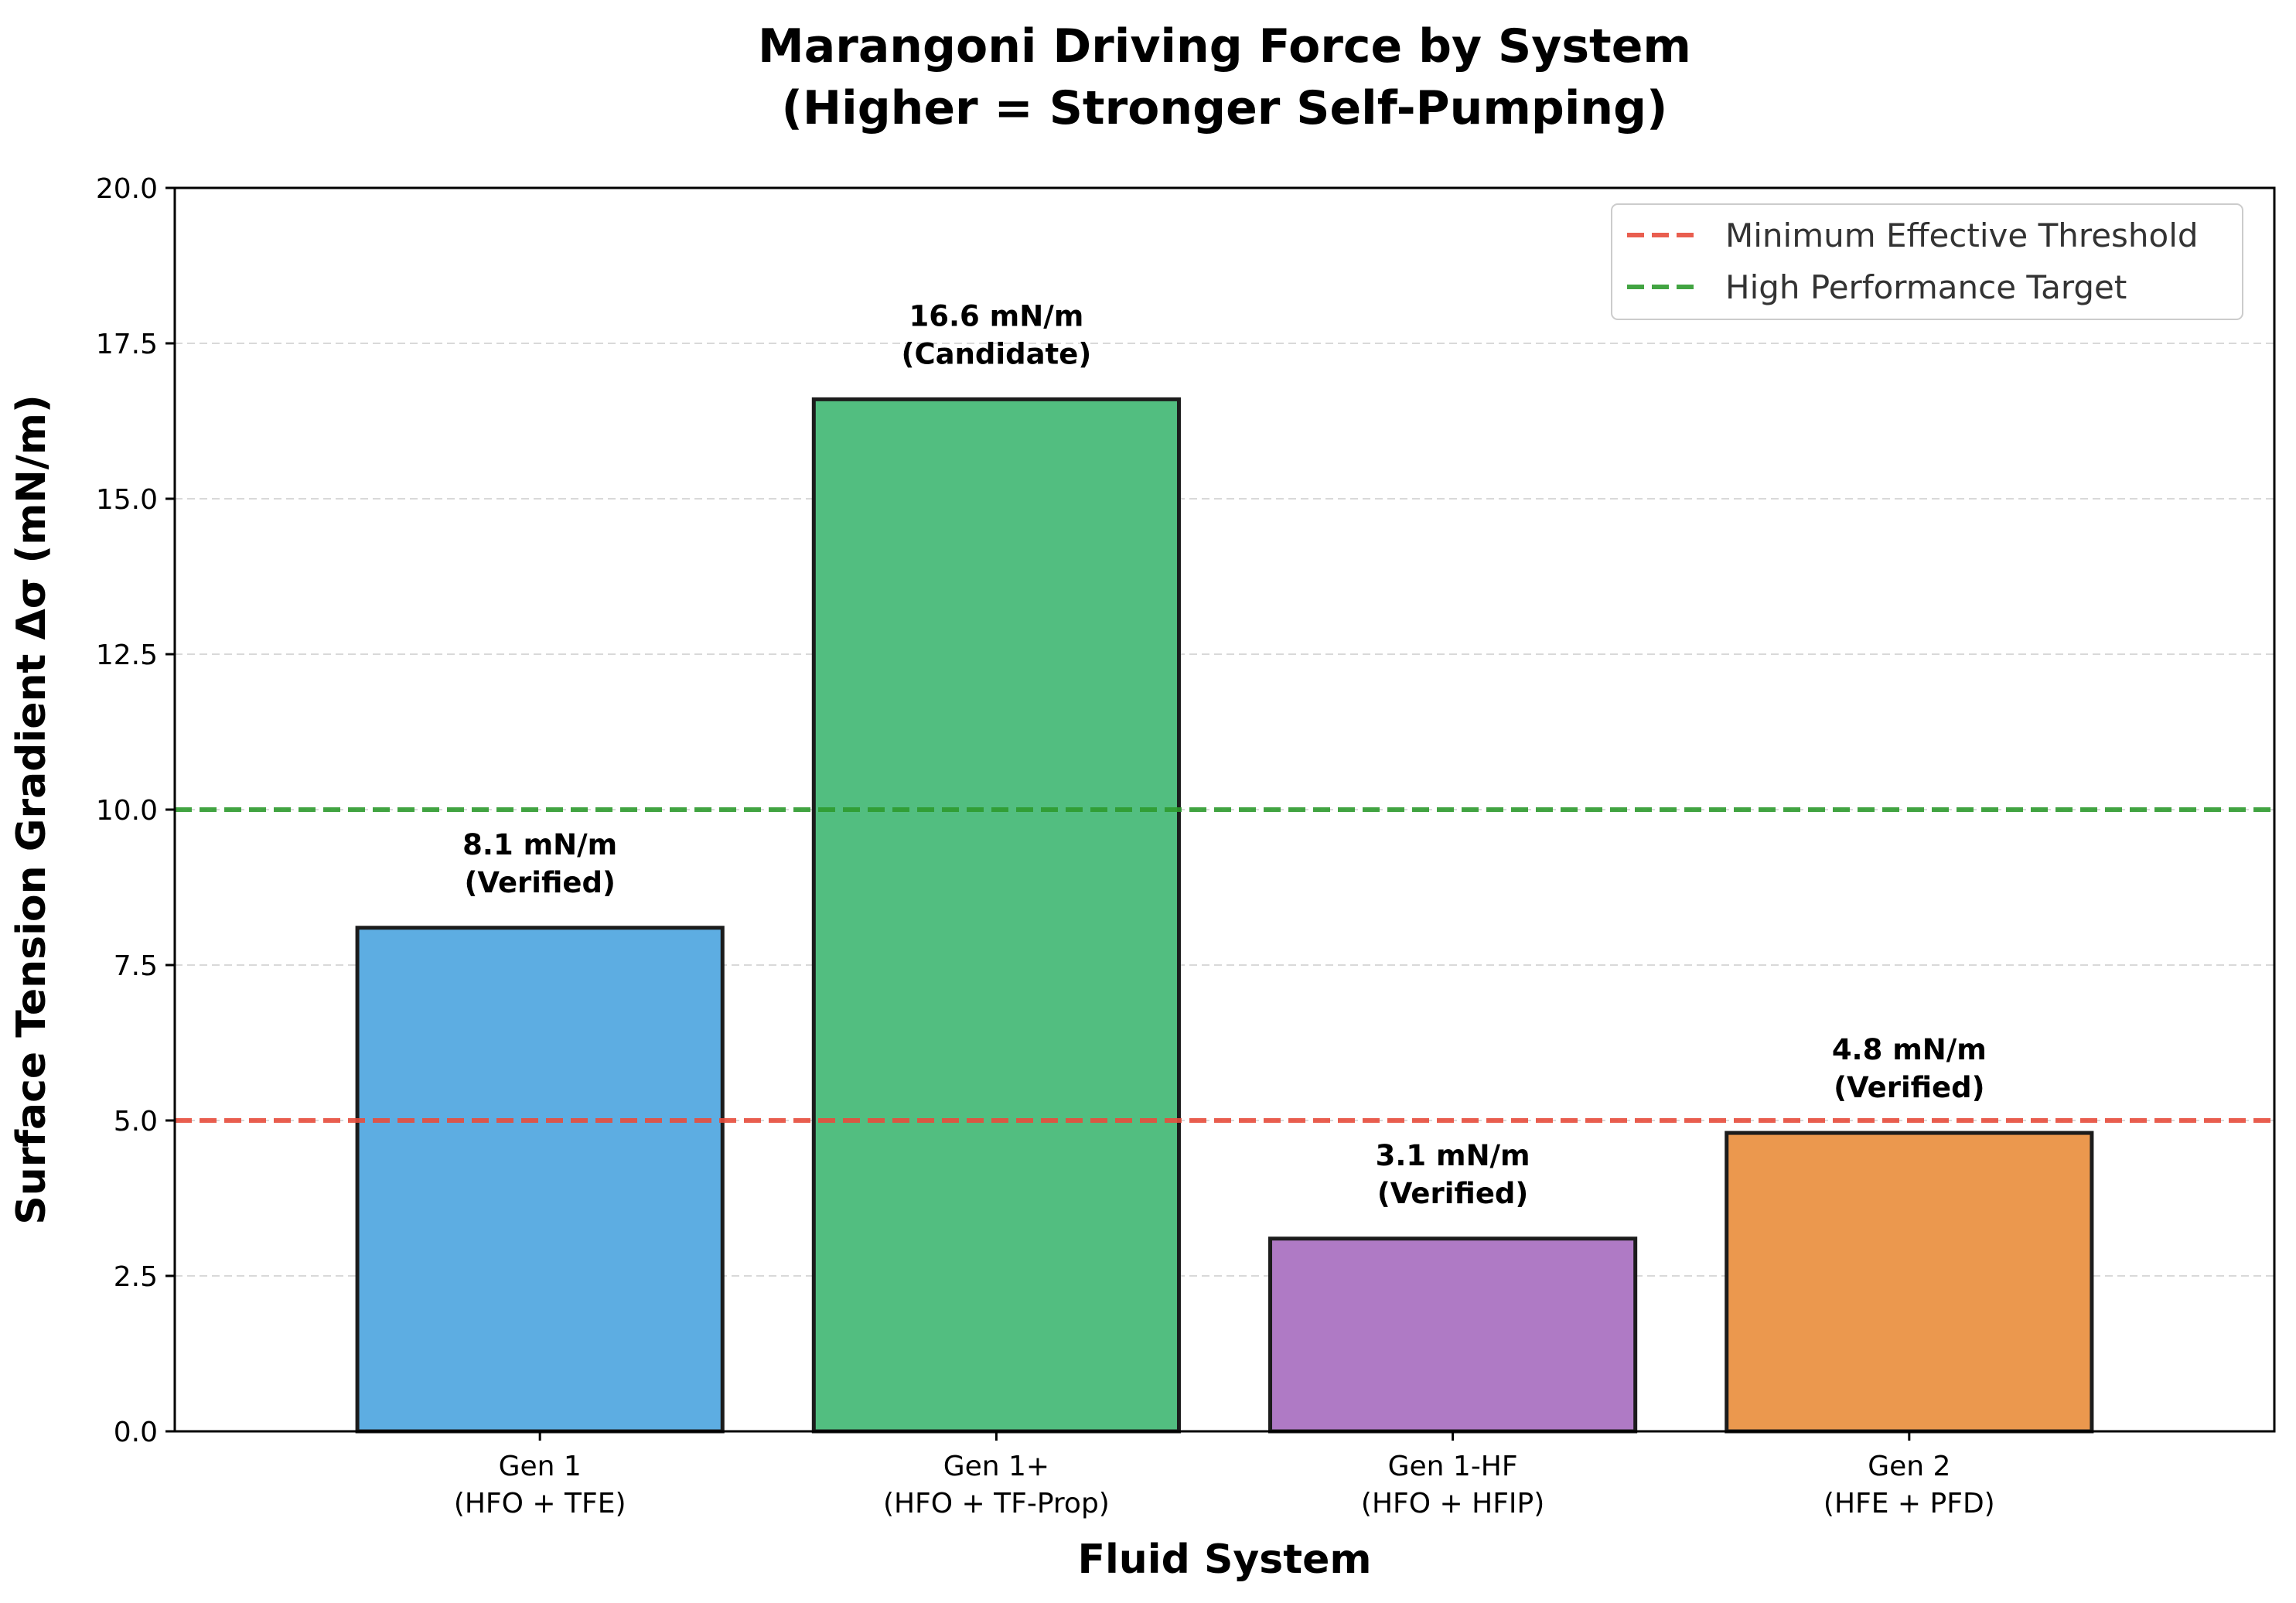 This screenshot has height=1603, width=2296. I want to click on bar-value-label: 8.1 mN/m (Verified), so click(539, 863).